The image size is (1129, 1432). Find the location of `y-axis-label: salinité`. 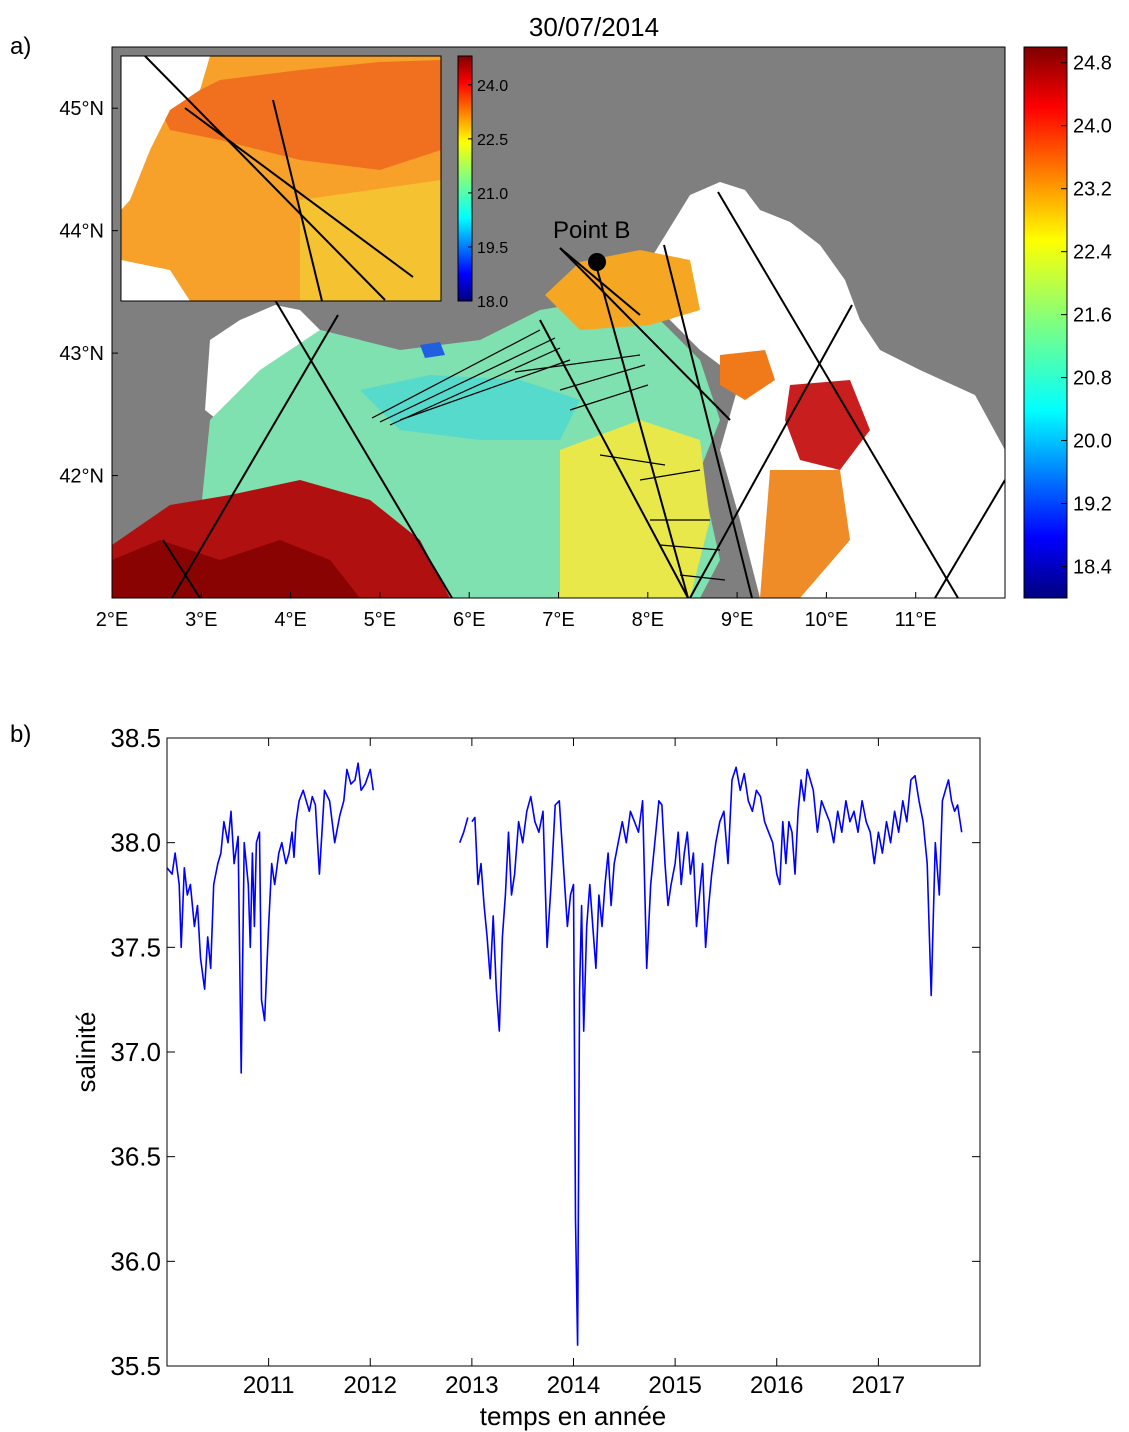

y-axis-label: salinité is located at coordinates (86, 1052).